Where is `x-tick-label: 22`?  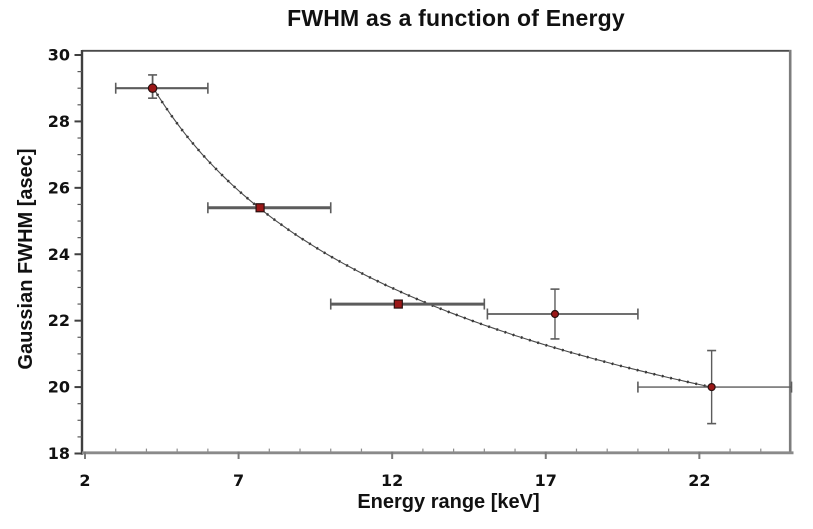
x-tick-label: 22 is located at coordinates (699, 480).